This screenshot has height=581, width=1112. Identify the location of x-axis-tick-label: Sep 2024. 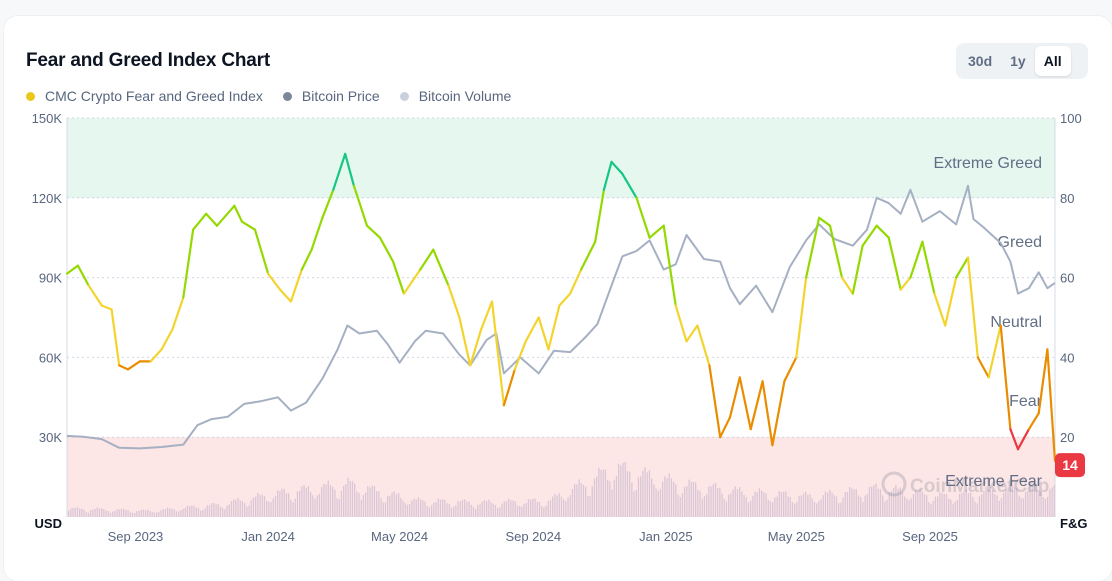
(533, 536).